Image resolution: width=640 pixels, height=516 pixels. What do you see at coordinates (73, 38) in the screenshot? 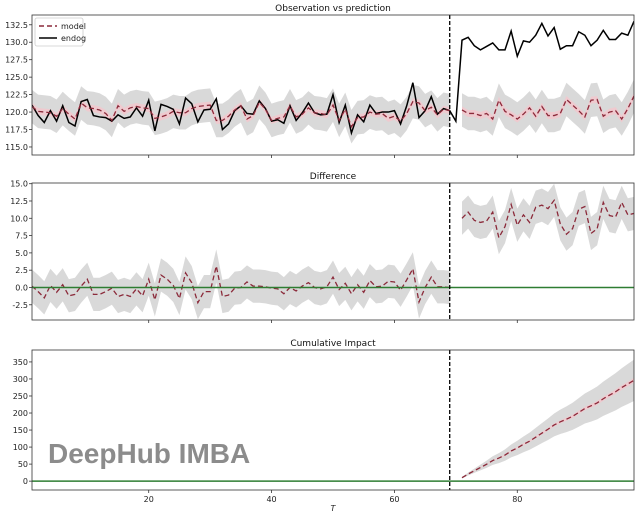
I see `legend-endog-label: endog` at bounding box center [73, 38].